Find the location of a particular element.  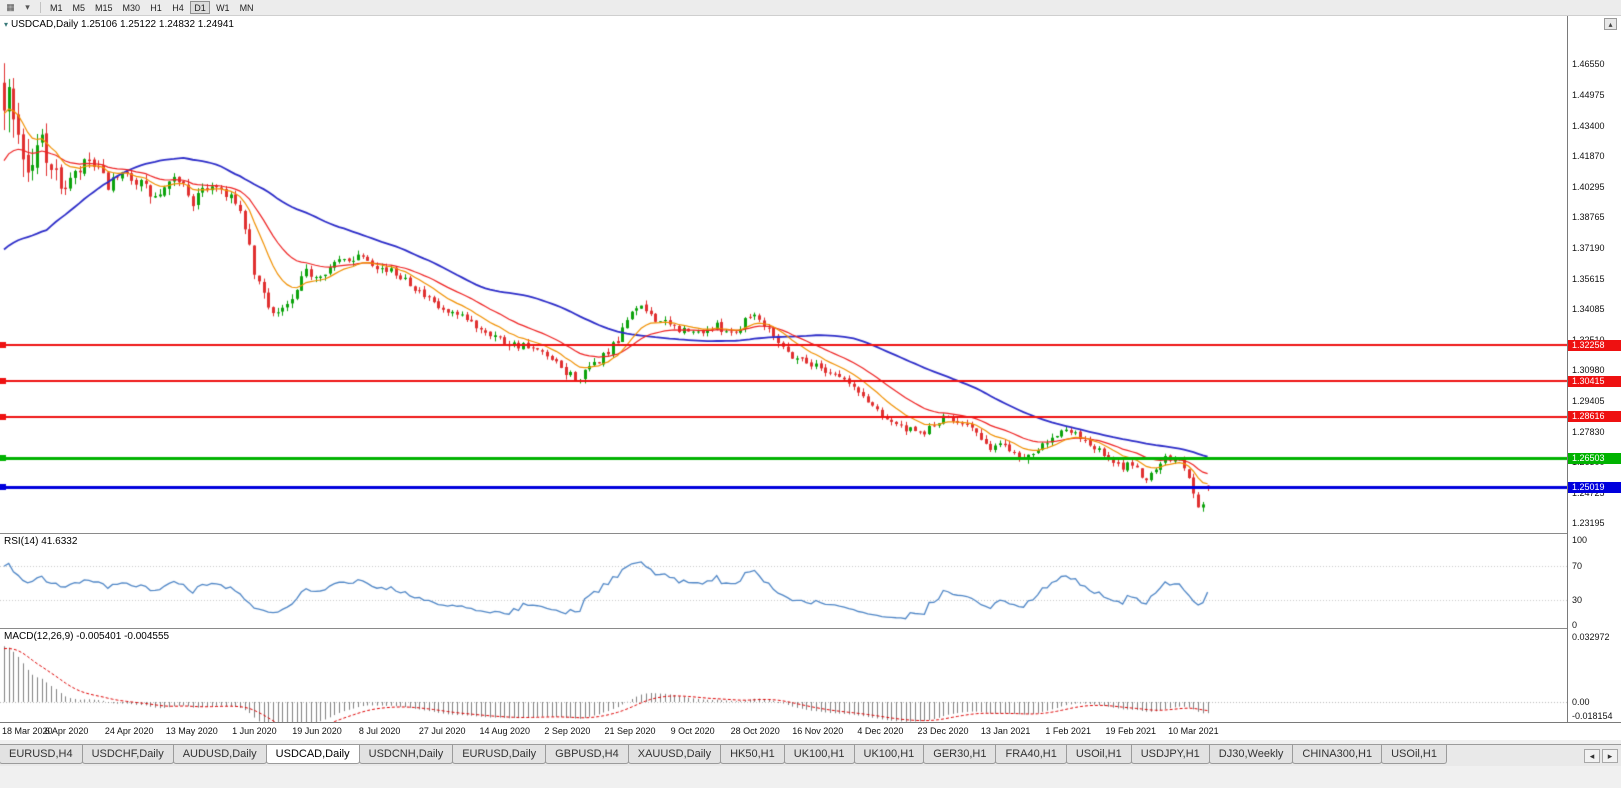

chart-tab-usdcnh-daily: USDCNH,Daily is located at coordinates (406, 754).